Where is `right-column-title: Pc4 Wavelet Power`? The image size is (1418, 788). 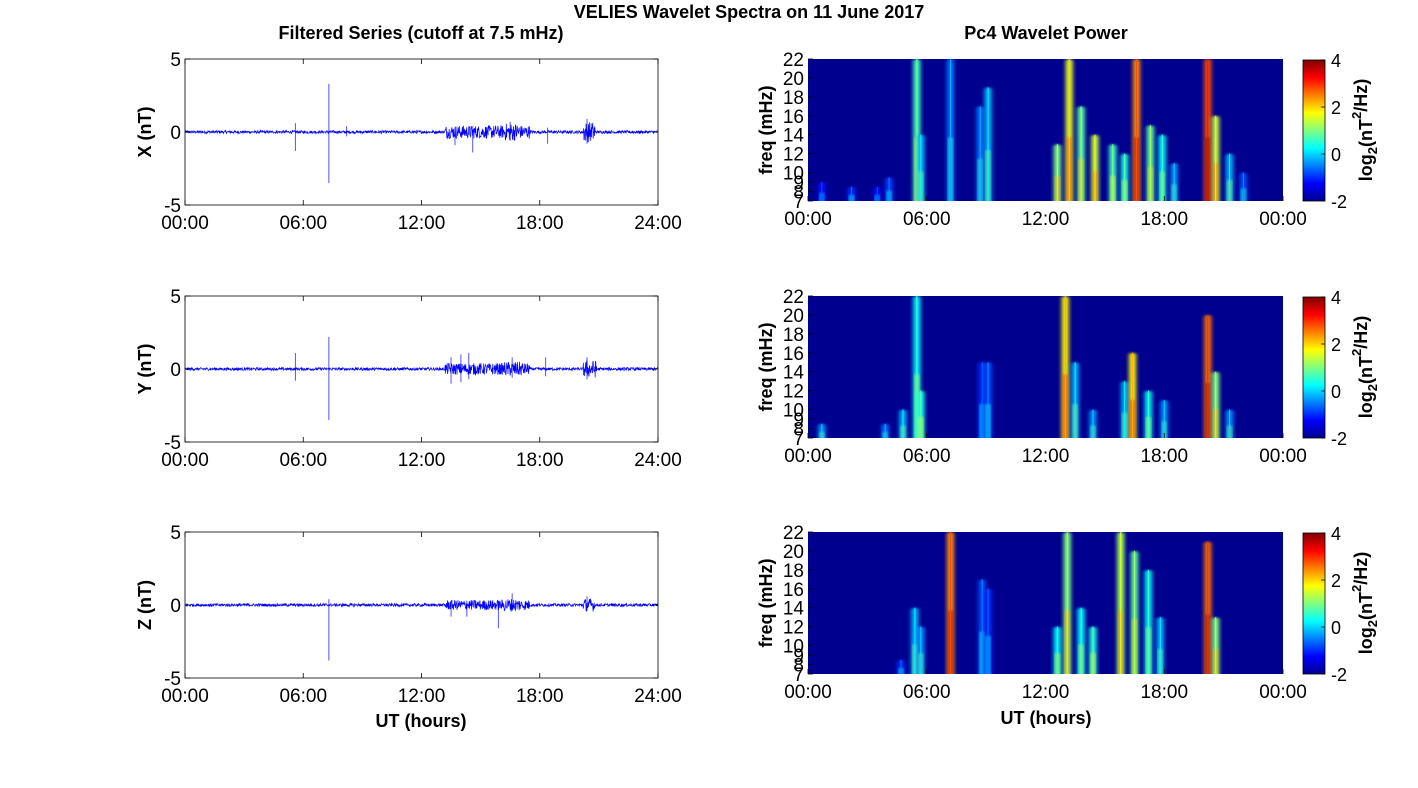 right-column-title: Pc4 Wavelet Power is located at coordinates (1045, 33).